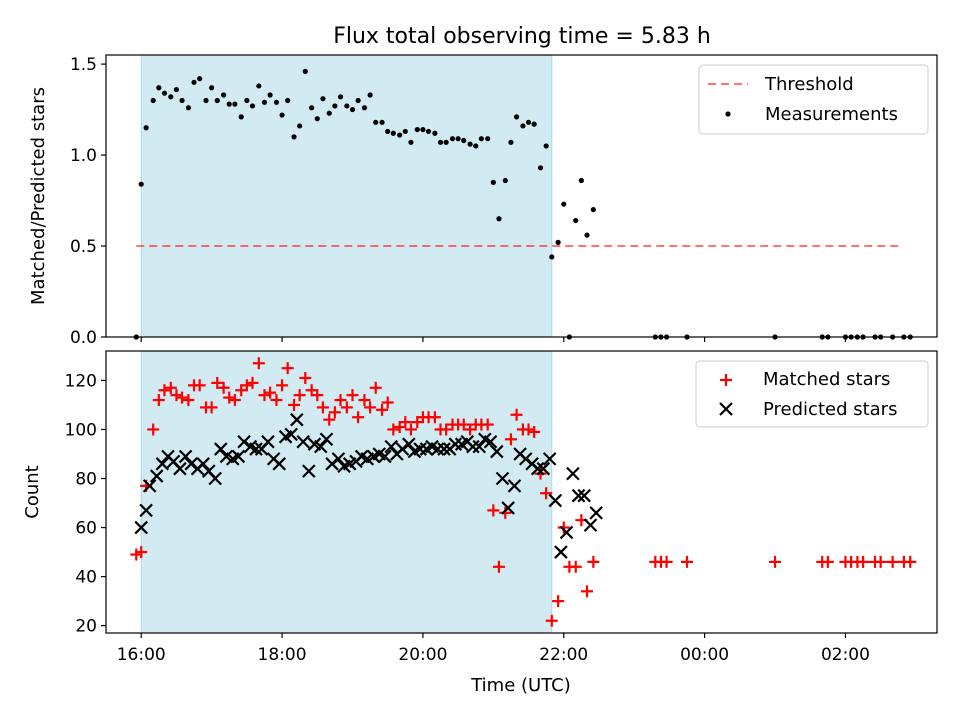 The height and width of the screenshot is (720, 960). Describe the element at coordinates (826, 379) in the screenshot. I see `legend-matched-label: Matched stars` at that location.